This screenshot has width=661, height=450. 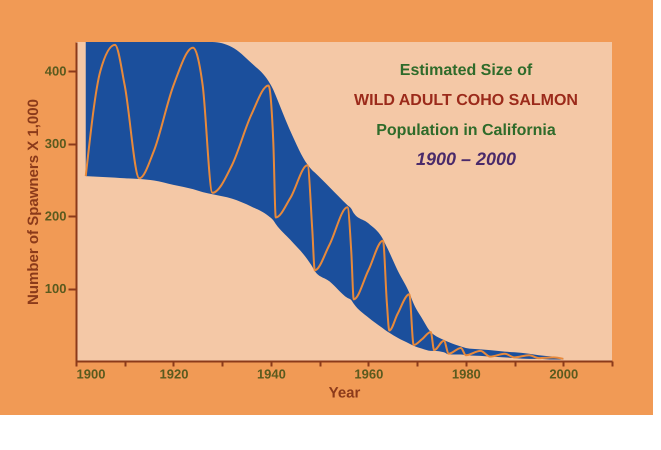 What do you see at coordinates (55, 216) in the screenshot?
I see `y-tick-label: 200` at bounding box center [55, 216].